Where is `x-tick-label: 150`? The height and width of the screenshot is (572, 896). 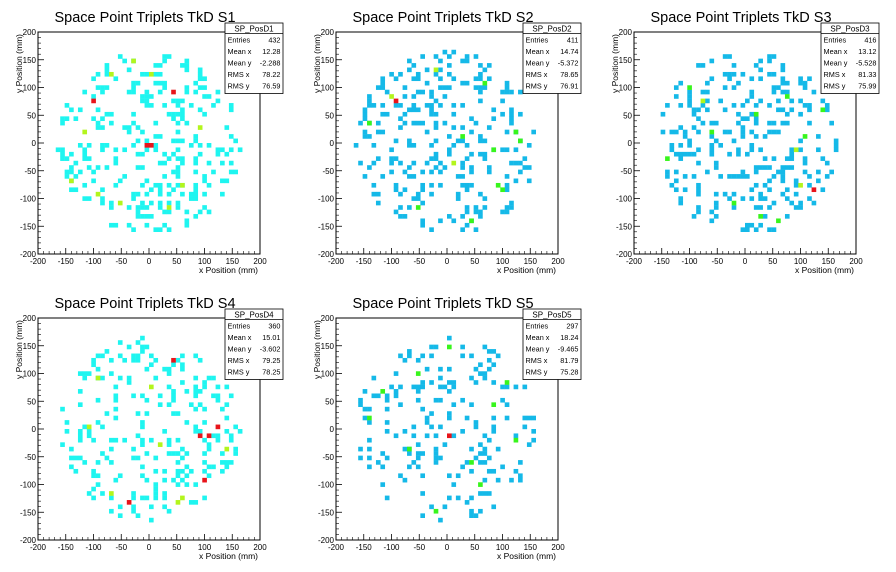
x-tick-label: 150 is located at coordinates (531, 547).